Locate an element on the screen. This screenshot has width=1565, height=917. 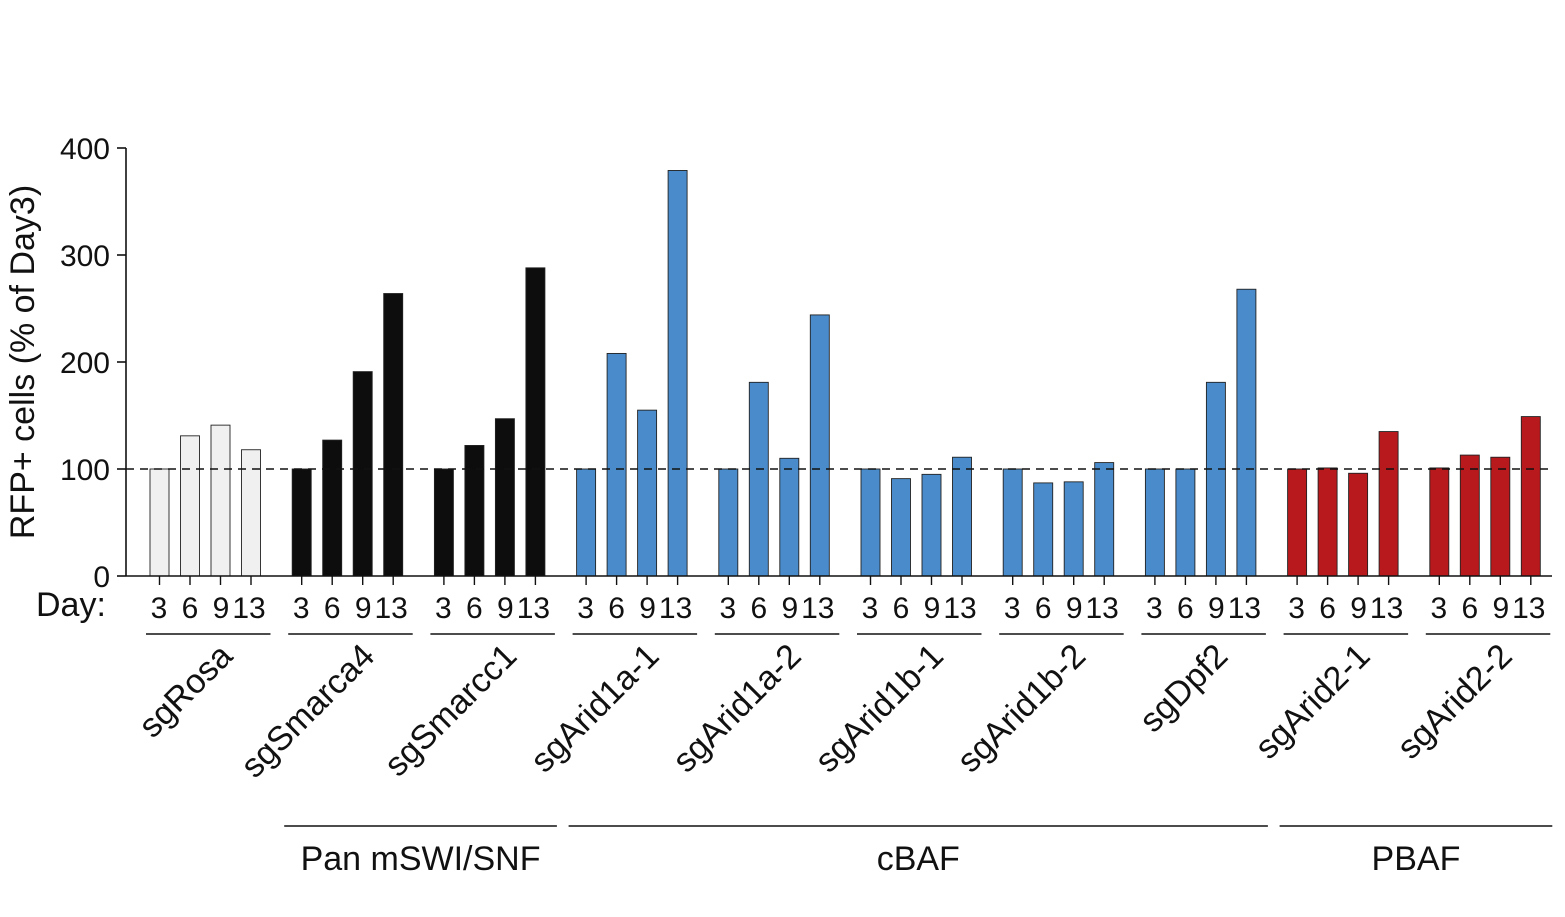
group-label: sgArid1a-2 is located at coordinates (737, 708).